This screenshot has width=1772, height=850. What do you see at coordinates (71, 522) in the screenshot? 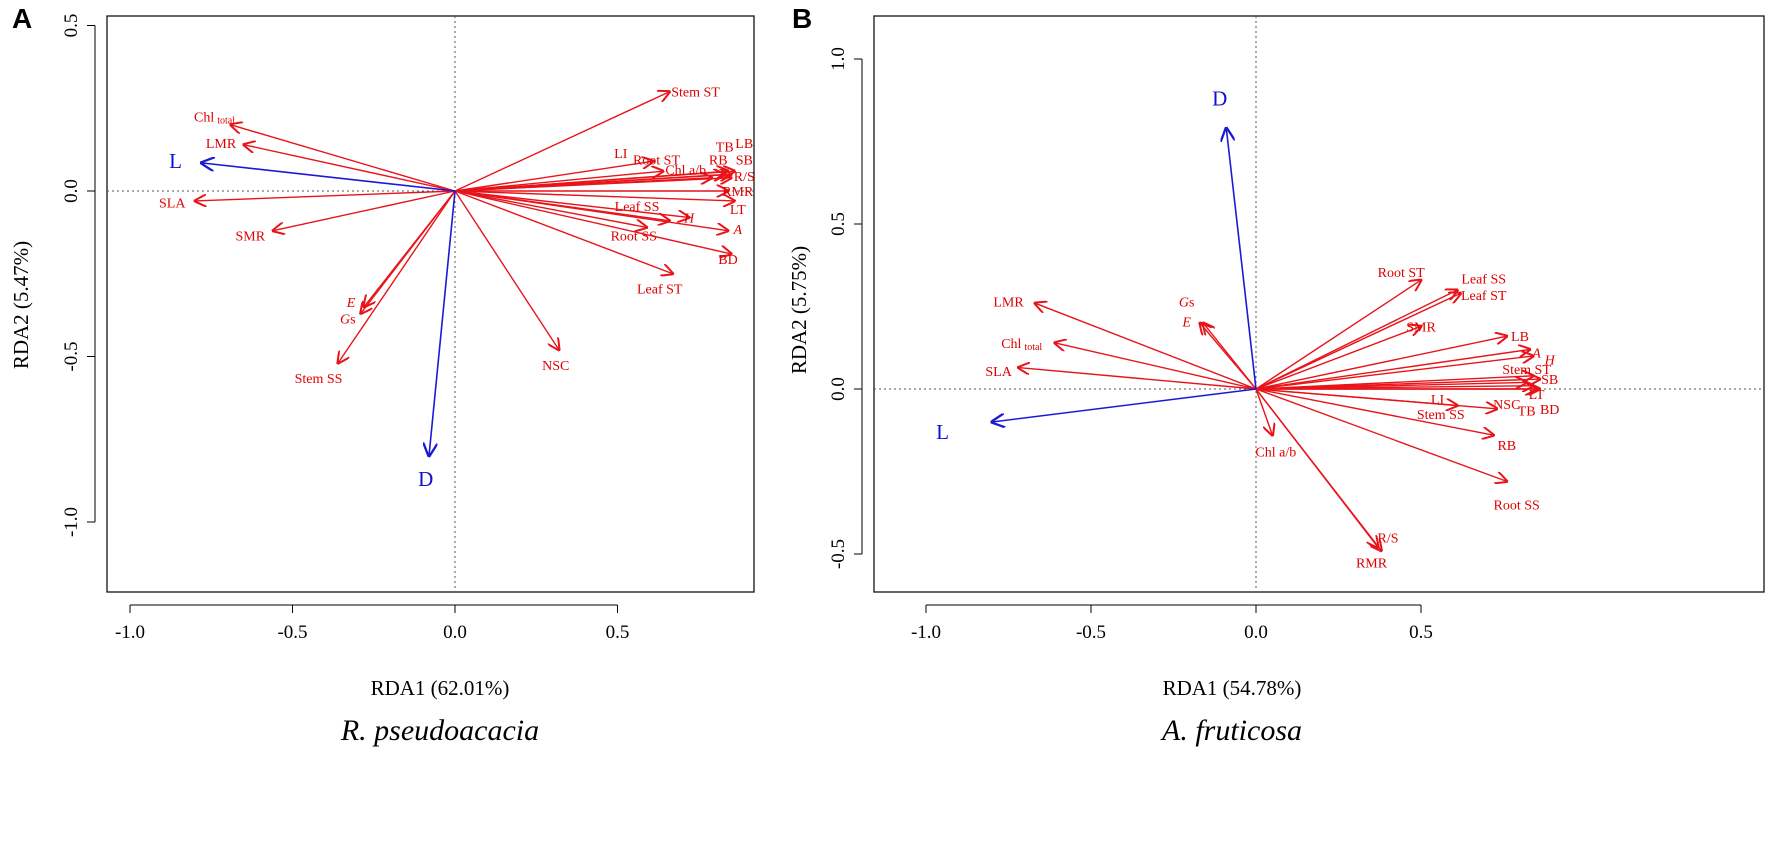
I see `panel-a-y-tick-label: -1.0` at bounding box center [71, 522].